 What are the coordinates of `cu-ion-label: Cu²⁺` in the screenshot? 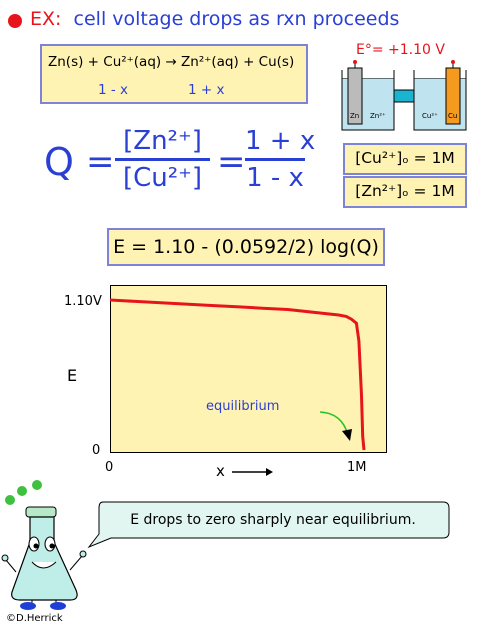 It's located at (430, 116).